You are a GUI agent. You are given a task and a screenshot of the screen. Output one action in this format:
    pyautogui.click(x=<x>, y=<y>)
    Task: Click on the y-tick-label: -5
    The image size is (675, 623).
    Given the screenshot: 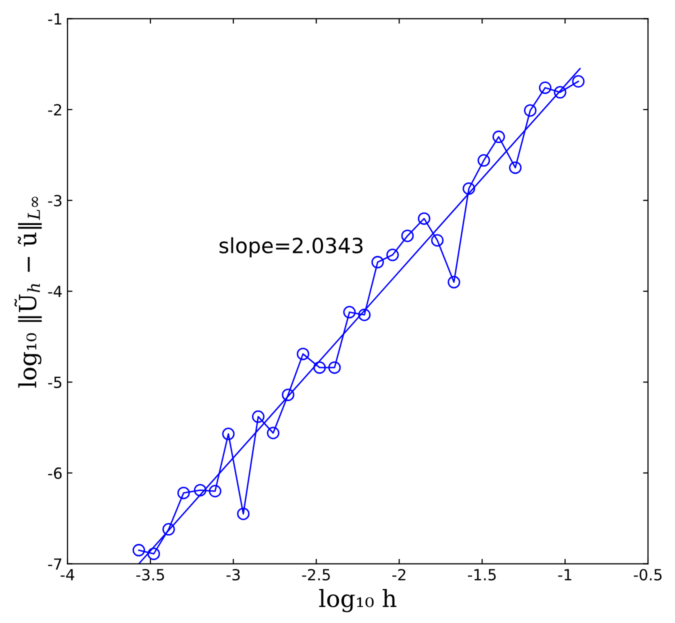 What is the action you would take?
    pyautogui.click(x=55, y=382)
    